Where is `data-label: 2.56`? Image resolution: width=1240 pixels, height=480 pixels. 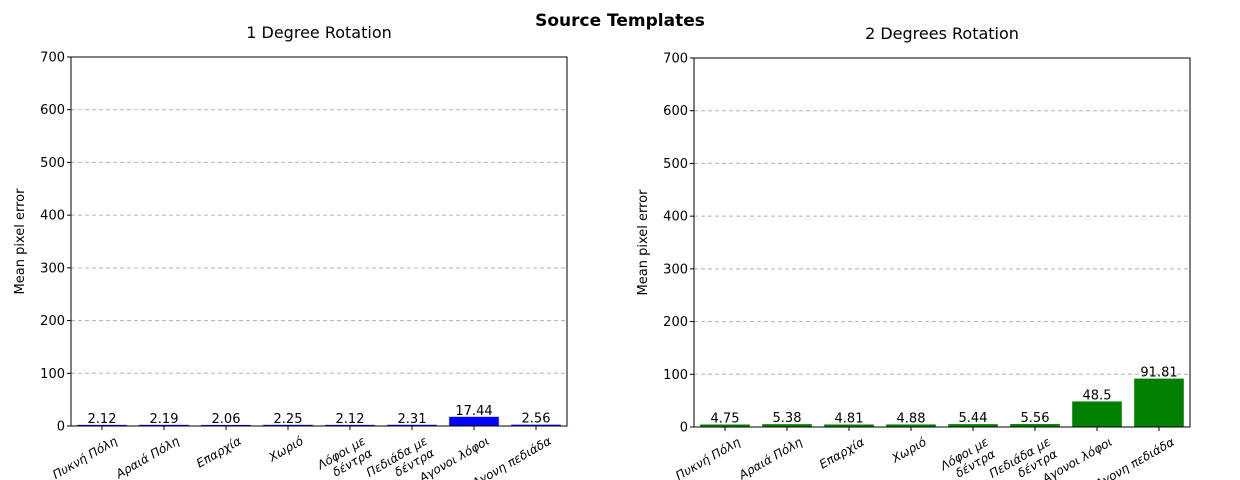 data-label: 2.56 is located at coordinates (536, 419).